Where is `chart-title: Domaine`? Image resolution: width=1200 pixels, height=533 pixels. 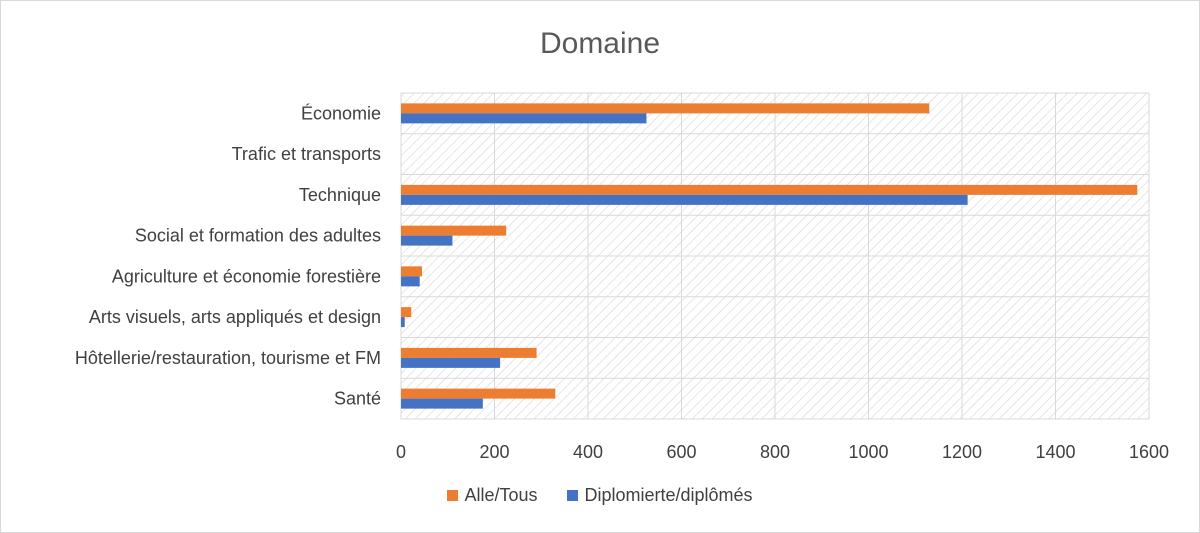 chart-title: Domaine is located at coordinates (600, 43).